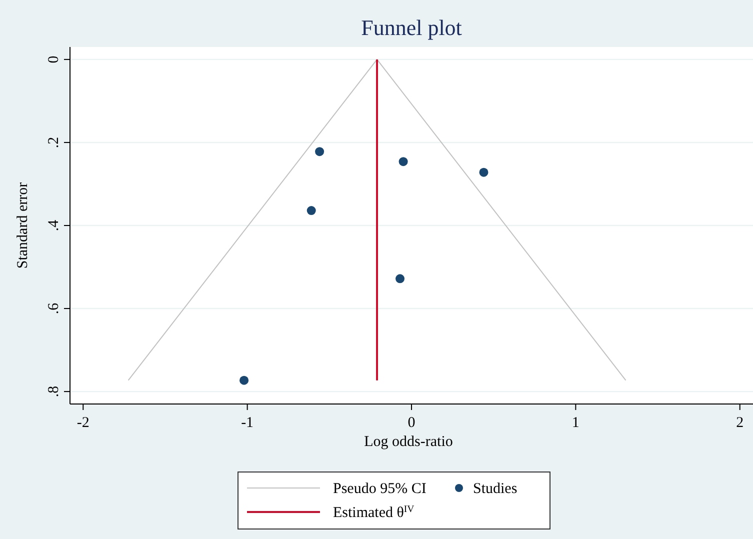 This screenshot has width=753, height=539. What do you see at coordinates (54, 225) in the screenshot?
I see `y-tick-label: .4` at bounding box center [54, 225].